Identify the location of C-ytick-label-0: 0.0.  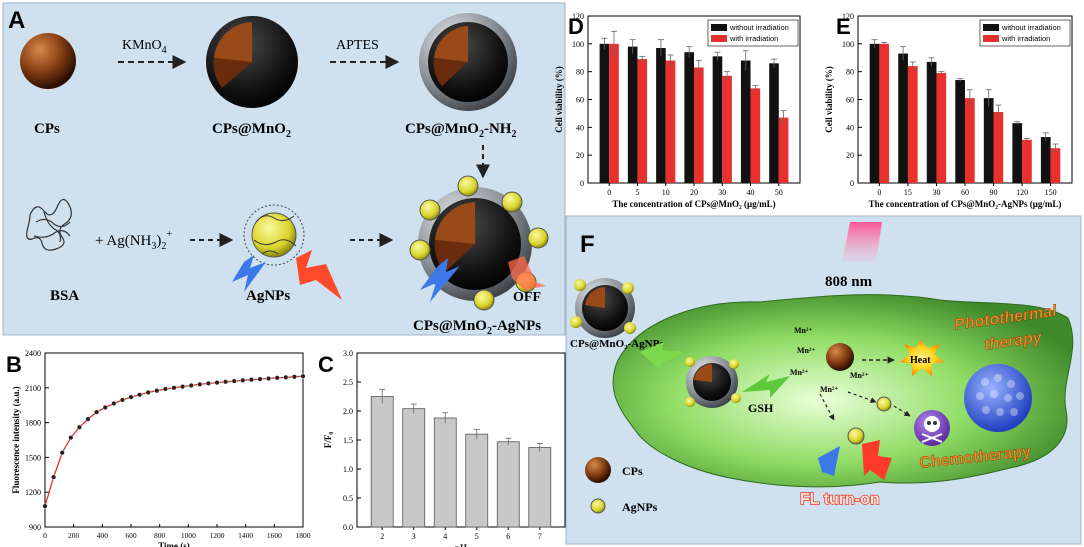
(348, 527).